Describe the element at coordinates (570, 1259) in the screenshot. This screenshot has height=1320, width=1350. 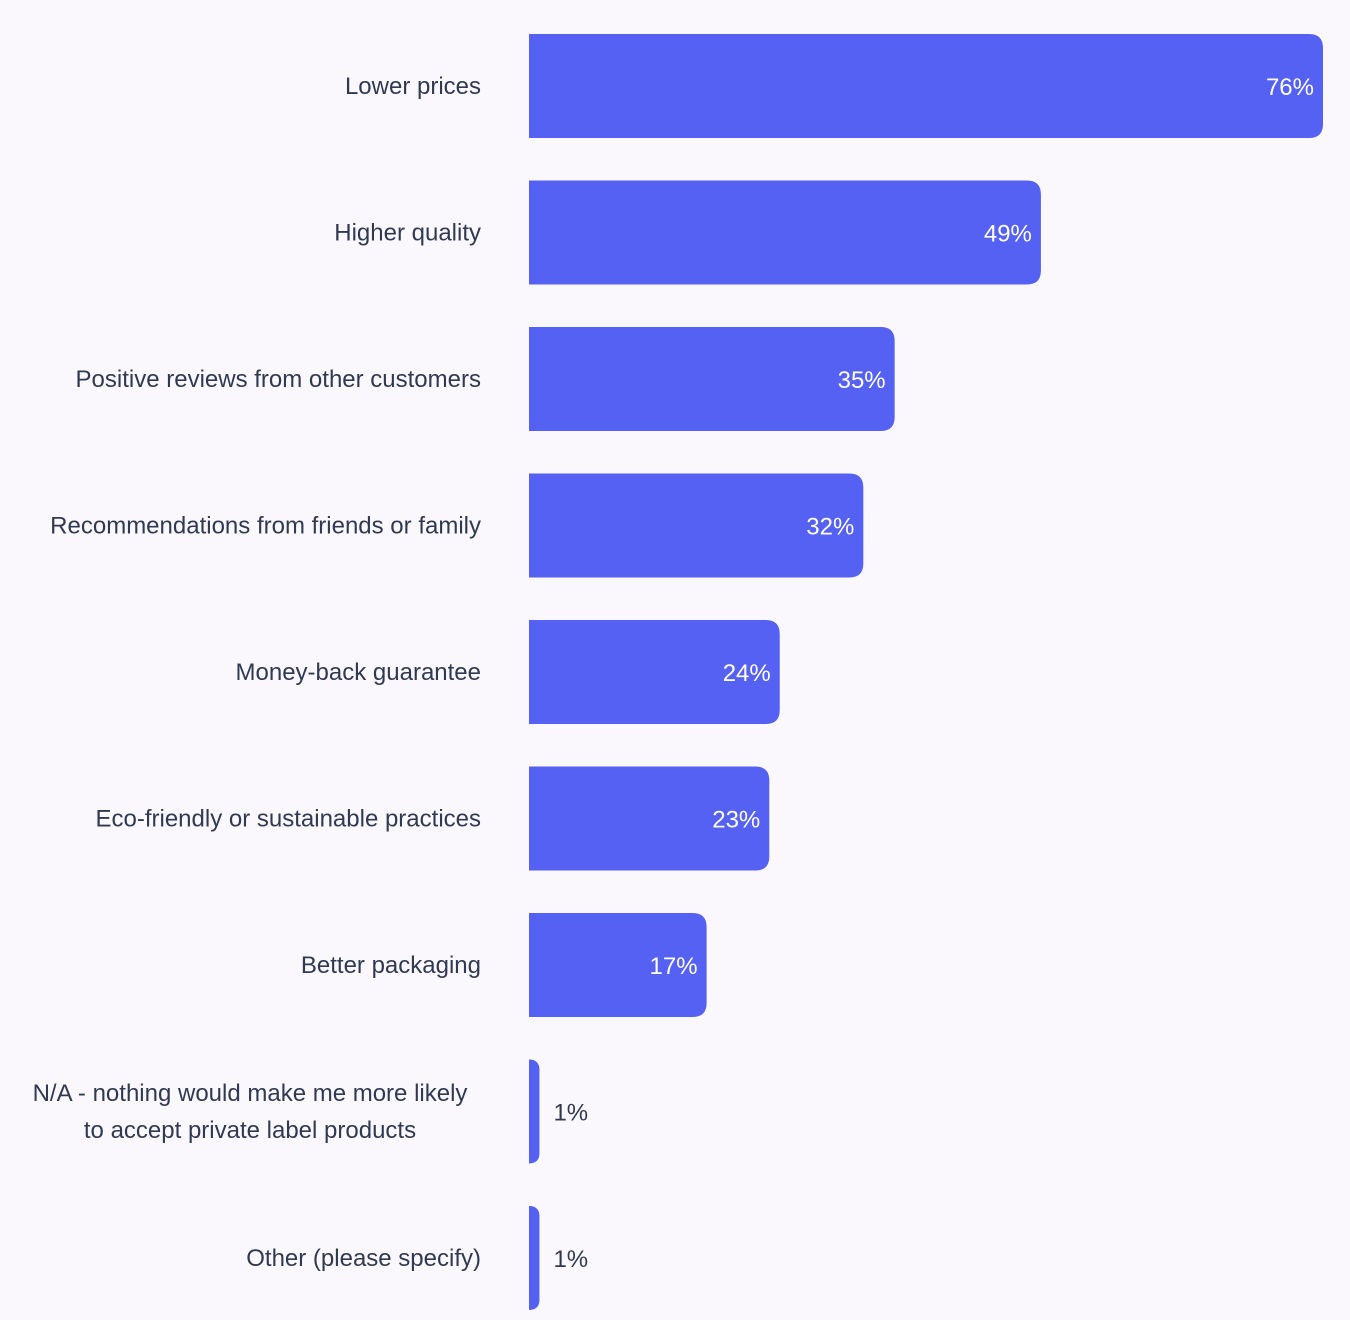
I see `value-label-9: 1%` at that location.